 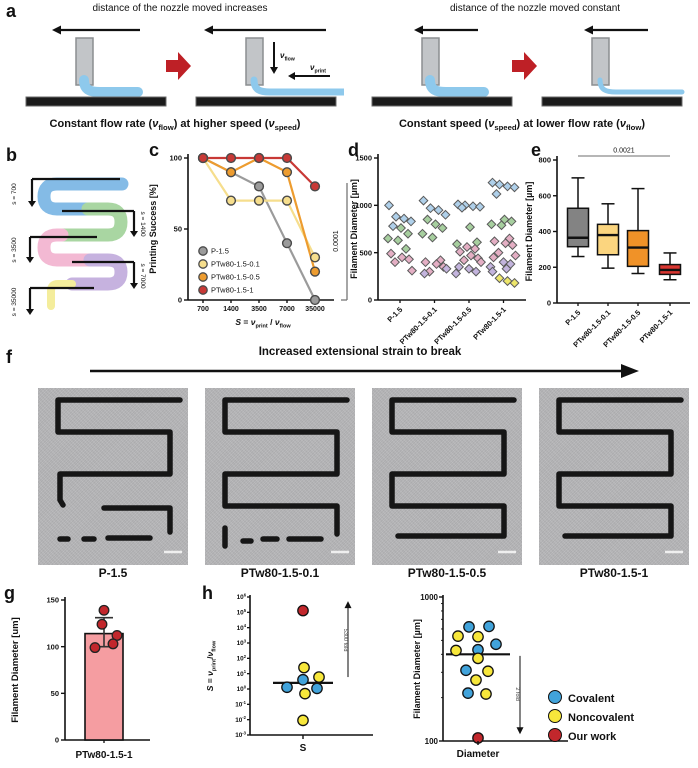 What do you see at coordinates (536, 150) in the screenshot?
I see `panel-e-label: e` at bounding box center [536, 150].